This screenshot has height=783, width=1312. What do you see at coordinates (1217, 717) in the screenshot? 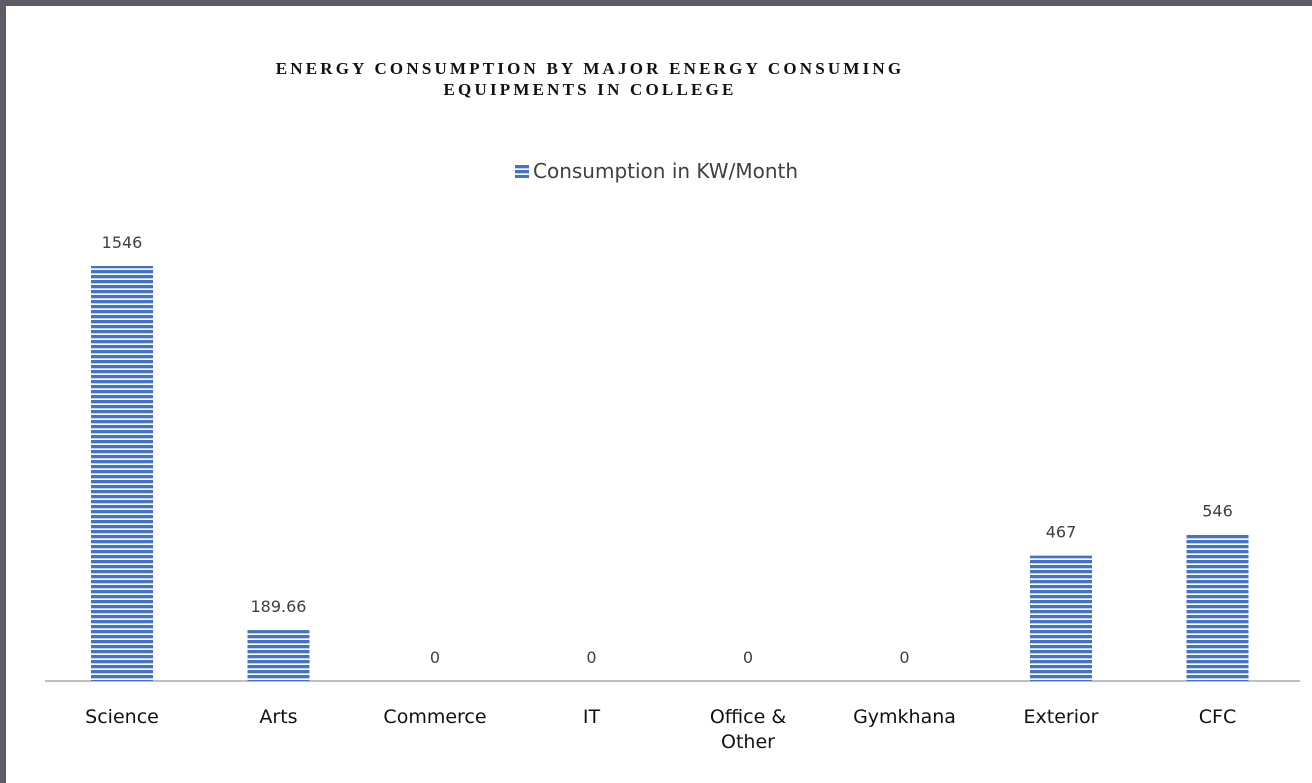
I see `x-tick-label: CFC` at bounding box center [1217, 717].